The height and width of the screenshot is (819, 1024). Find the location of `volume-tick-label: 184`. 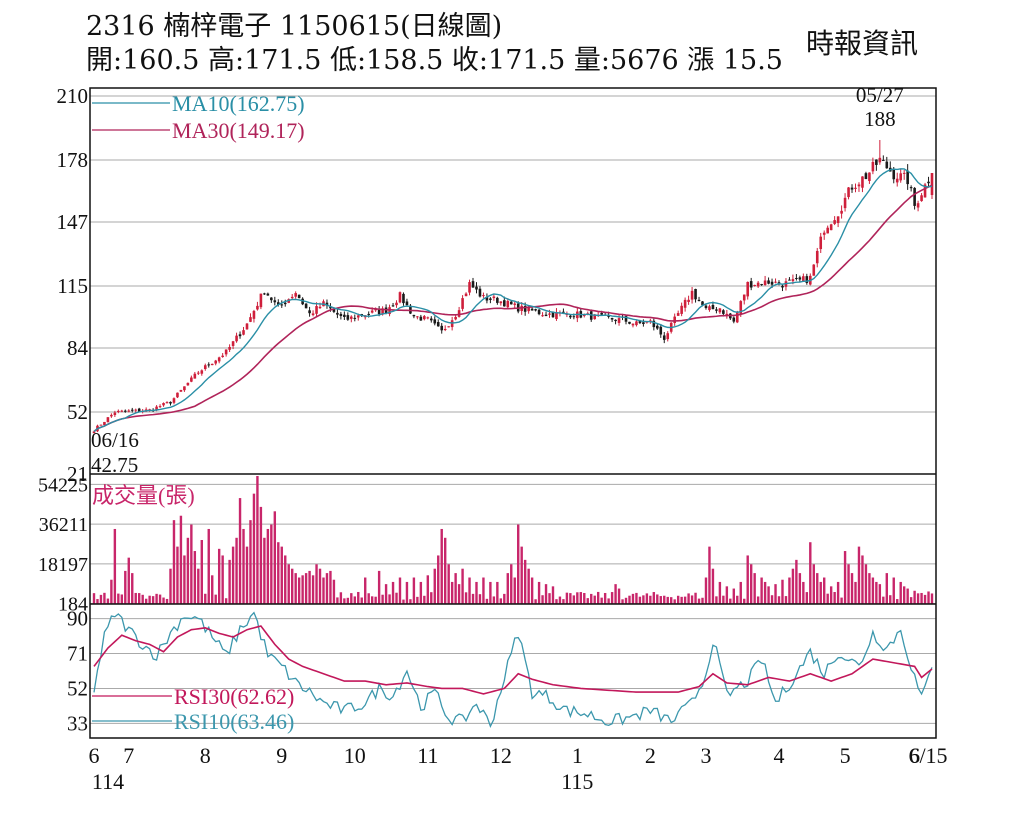

volume-tick-label: 184 is located at coordinates (73, 605).